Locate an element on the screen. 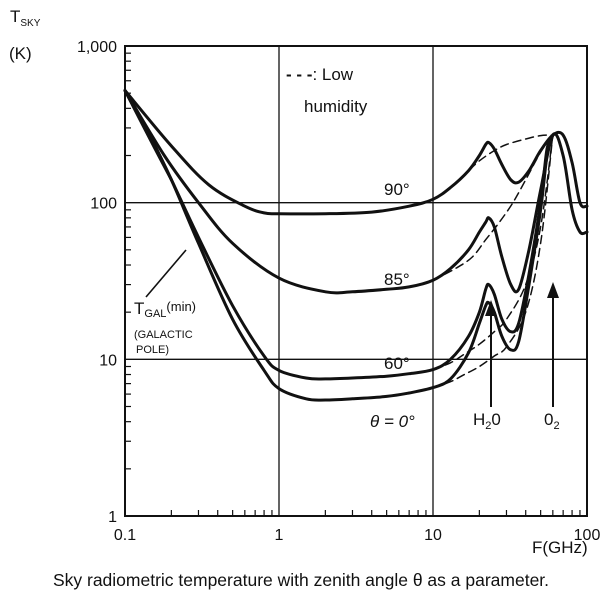 The height and width of the screenshot is (599, 602). tgal-paren: (min) is located at coordinates (181, 306).